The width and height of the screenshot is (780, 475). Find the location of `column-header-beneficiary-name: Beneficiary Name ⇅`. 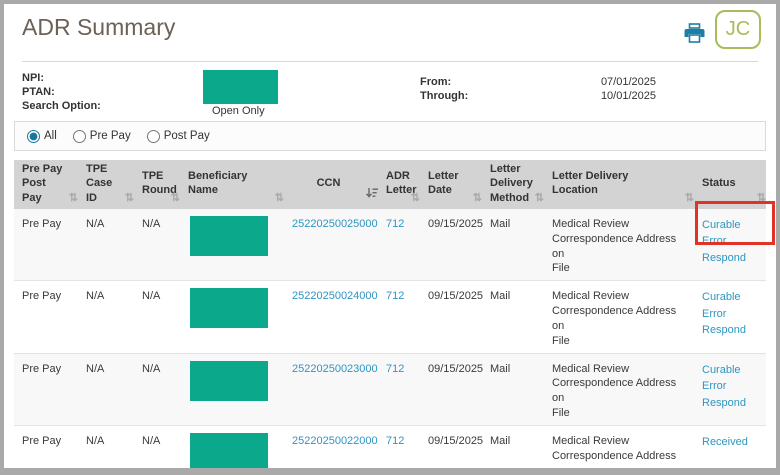

column-header-beneficiary-name: Beneficiary Name ⇅ is located at coordinates (232, 184).